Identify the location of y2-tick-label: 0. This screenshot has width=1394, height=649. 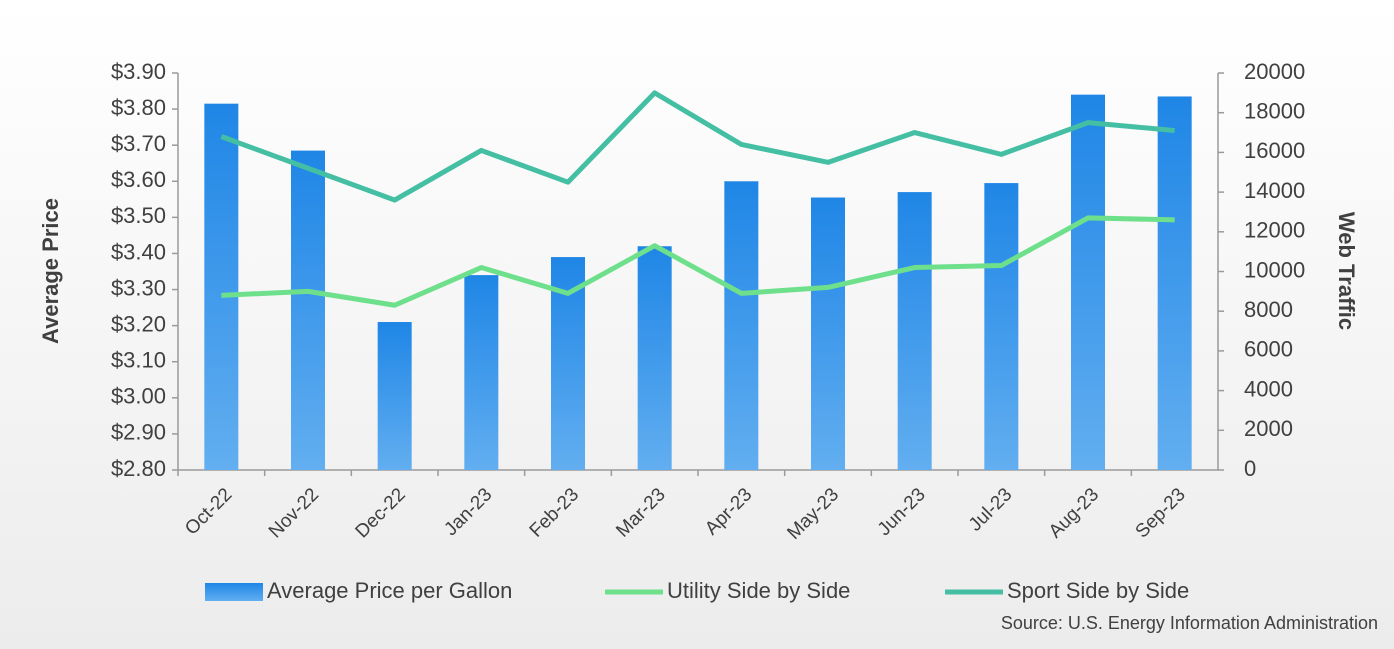
(1250, 468).